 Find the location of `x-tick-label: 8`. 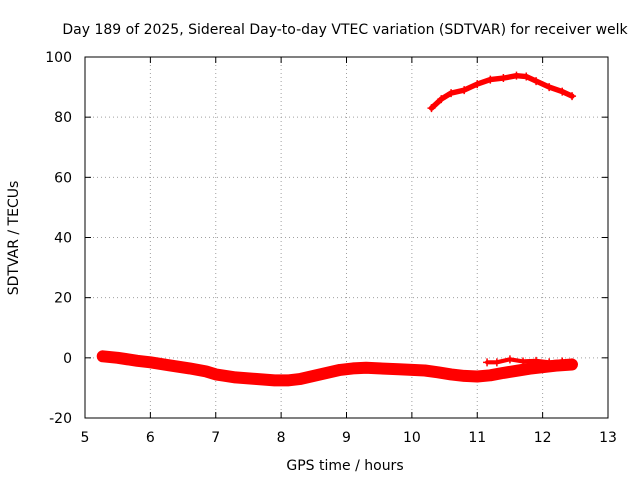

x-tick-label: 8 is located at coordinates (281, 438).